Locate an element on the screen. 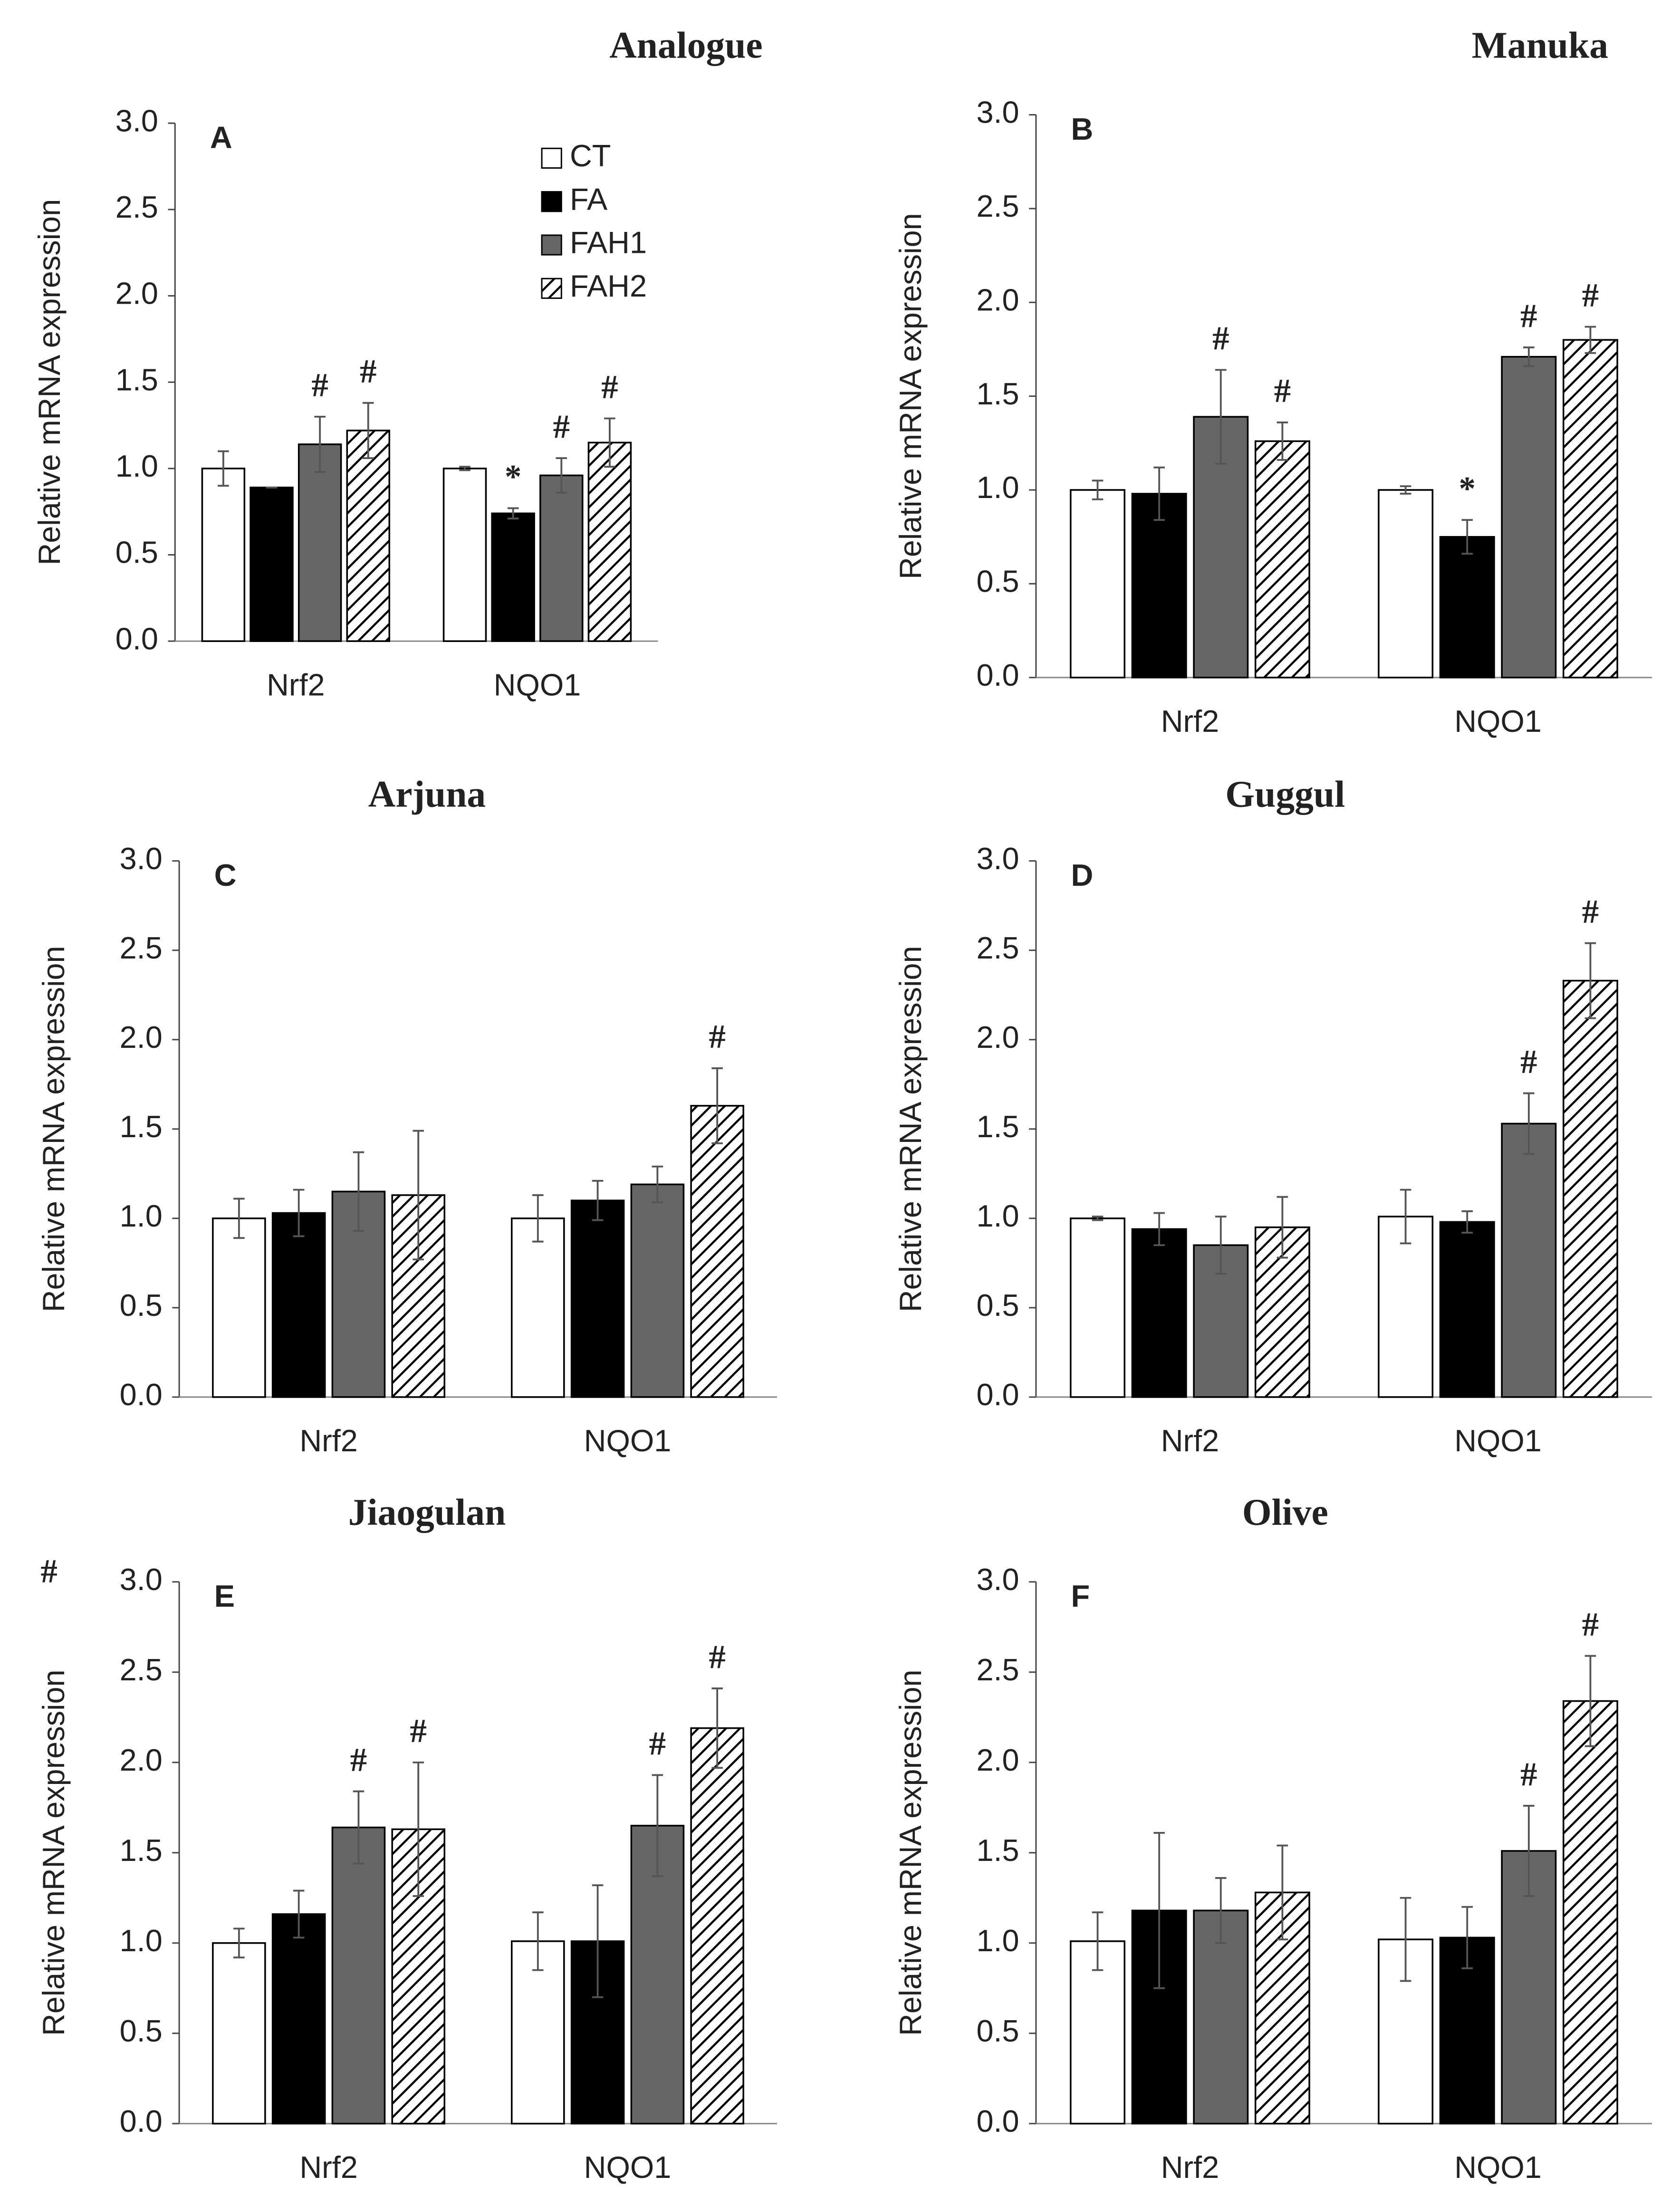 The width and height of the screenshot is (1680, 2195). panel-label: B is located at coordinates (1082, 129).